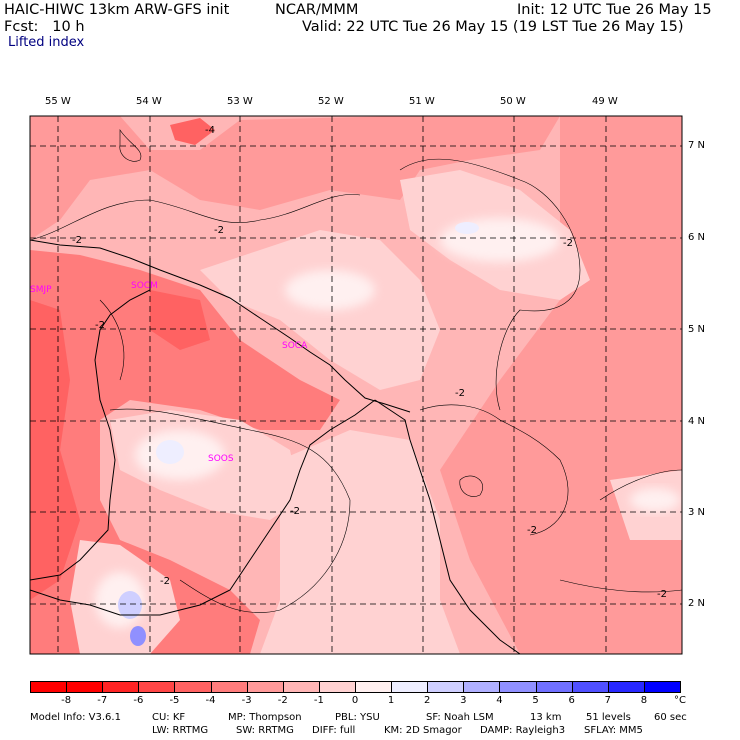  Describe the element at coordinates (46, 42) in the screenshot. I see `field-name: Lifted index` at that location.